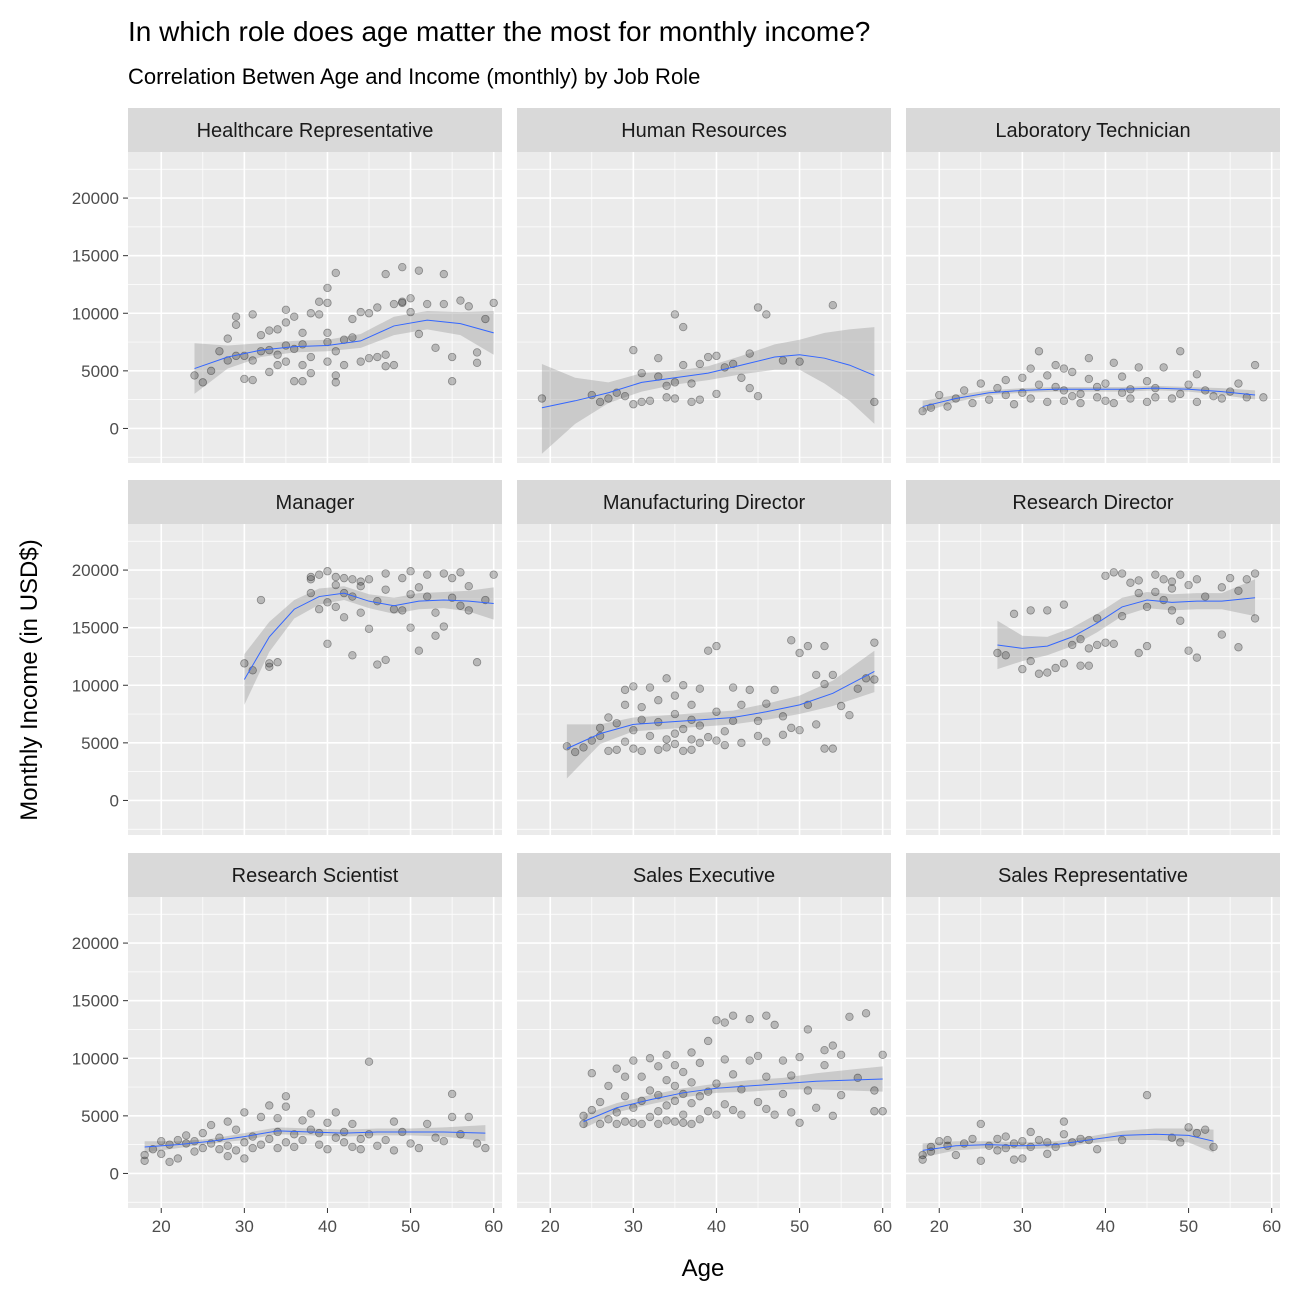 The image size is (1296, 1296). Describe the element at coordinates (114, 428) in the screenshot. I see `y-tick-label: 0` at that location.